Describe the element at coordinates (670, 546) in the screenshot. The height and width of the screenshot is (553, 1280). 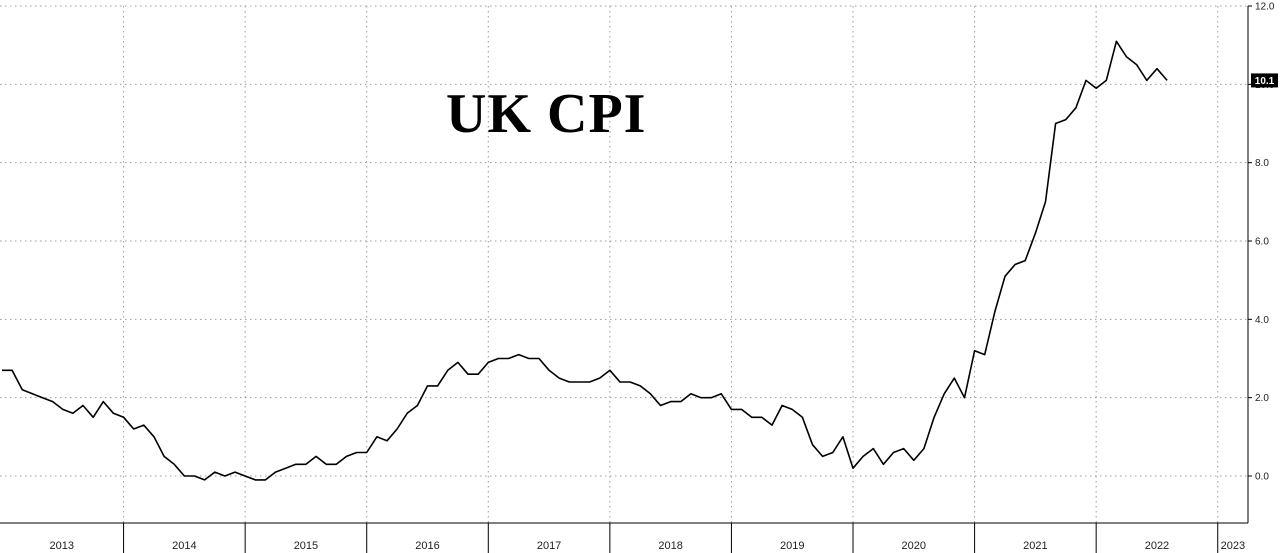
I see `x-tick-label: 2018` at that location.